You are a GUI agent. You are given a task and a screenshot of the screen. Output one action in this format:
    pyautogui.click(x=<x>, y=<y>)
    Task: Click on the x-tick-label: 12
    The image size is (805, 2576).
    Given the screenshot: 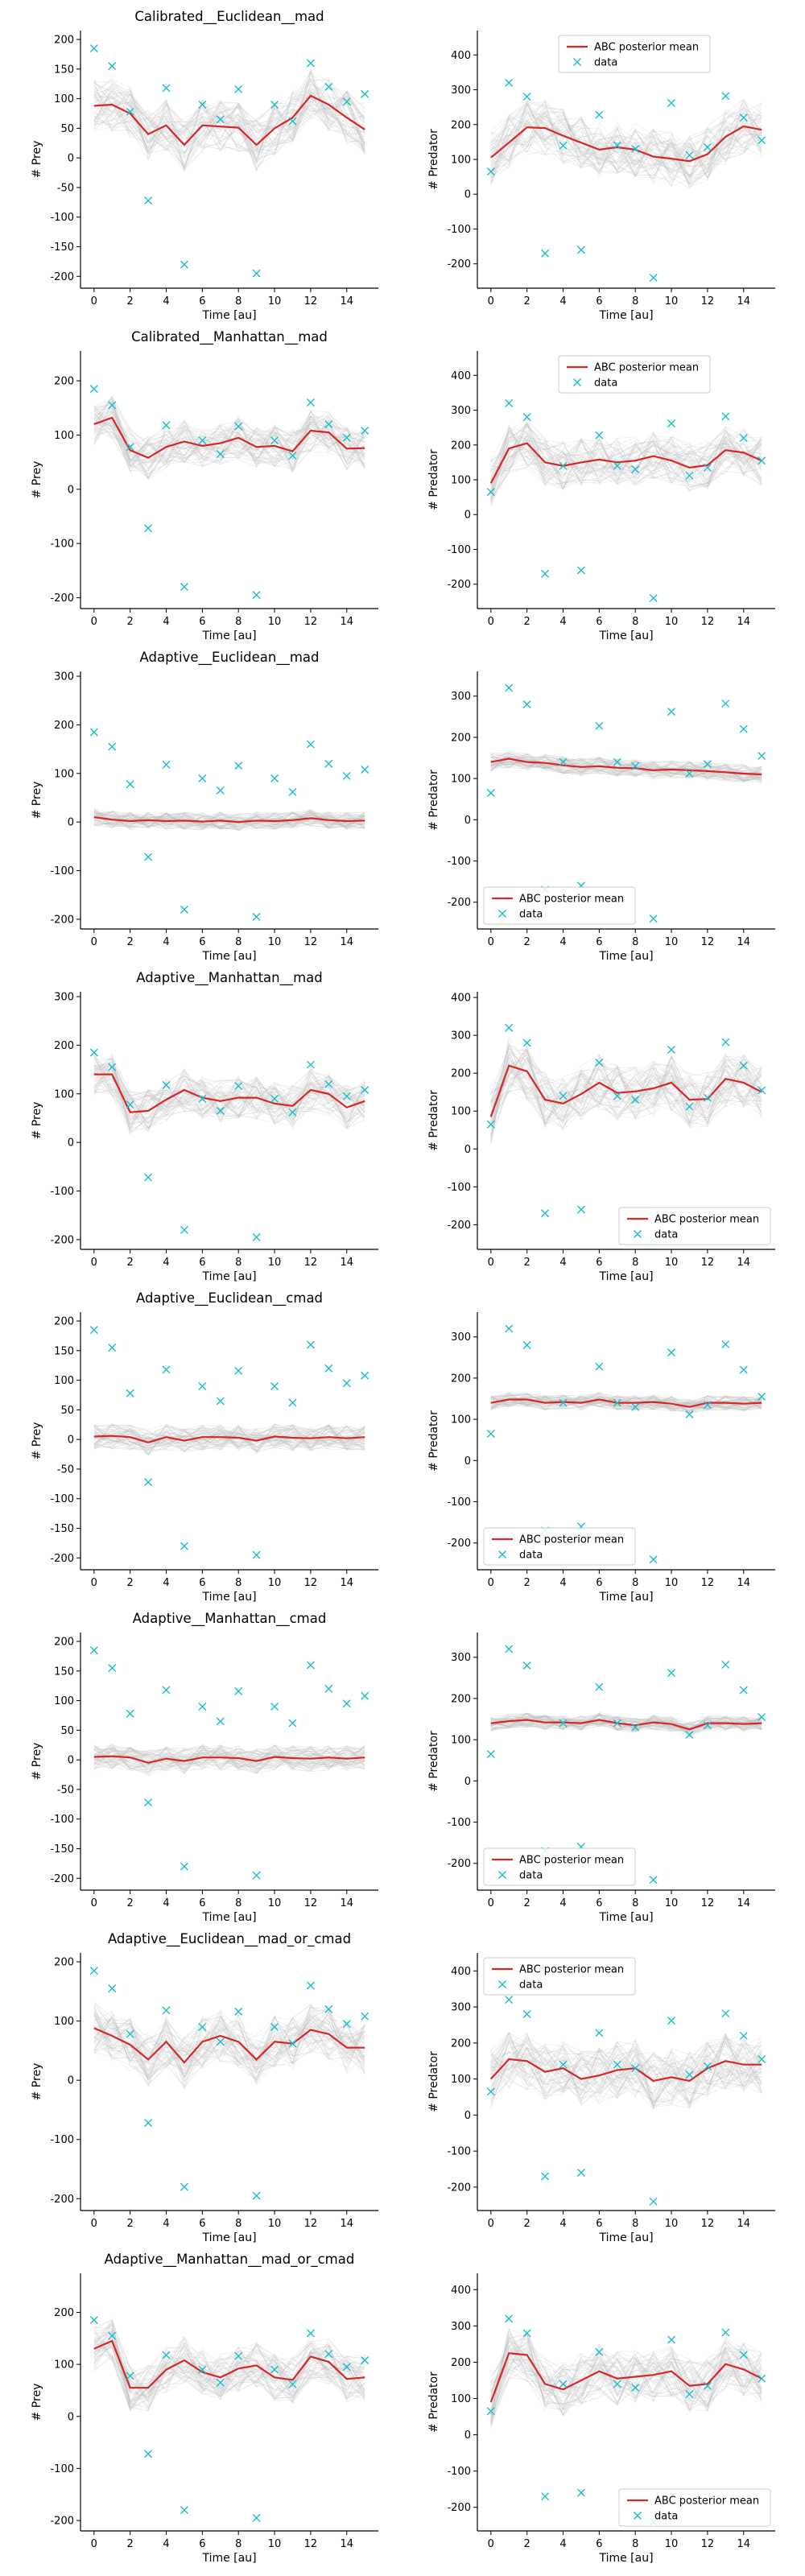 What is the action you would take?
    pyautogui.click(x=708, y=942)
    